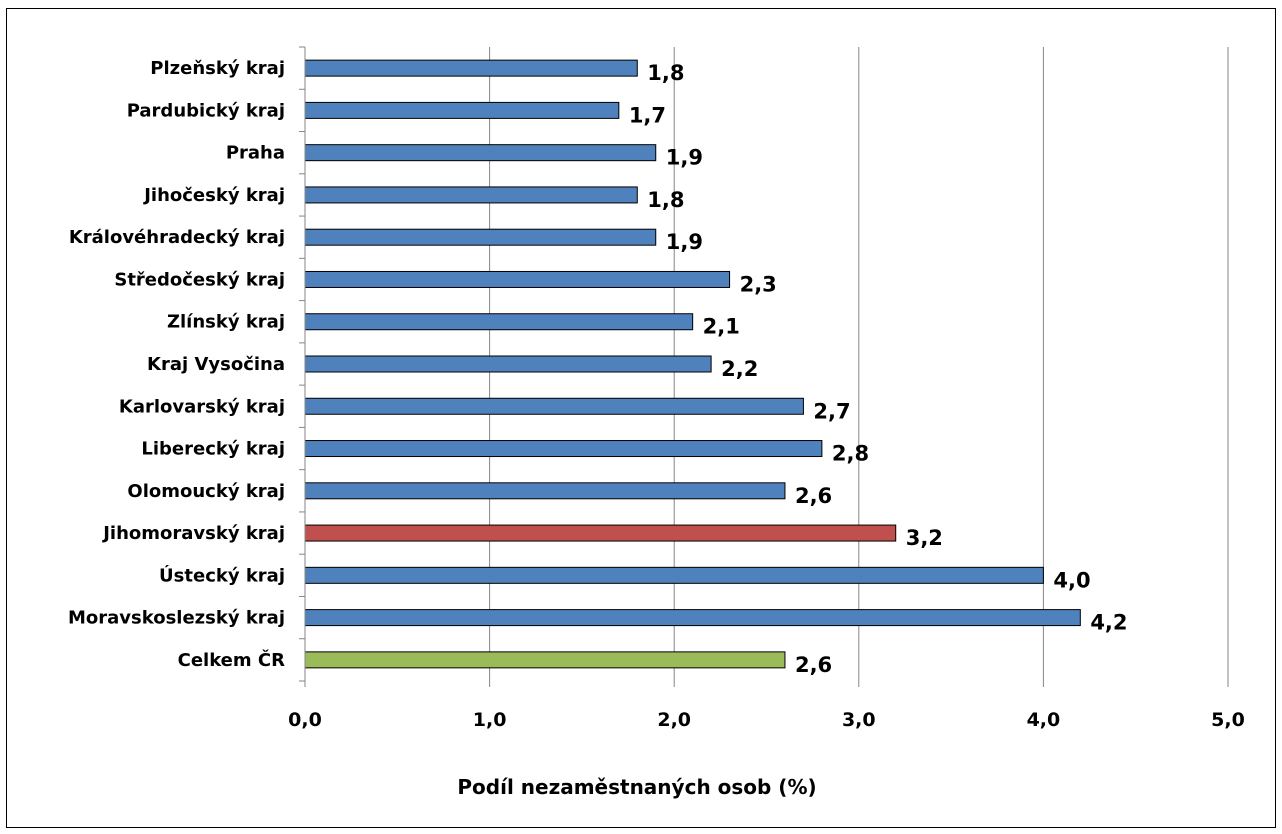  What do you see at coordinates (721, 327) in the screenshot?
I see `data-label: 2,1` at bounding box center [721, 327].